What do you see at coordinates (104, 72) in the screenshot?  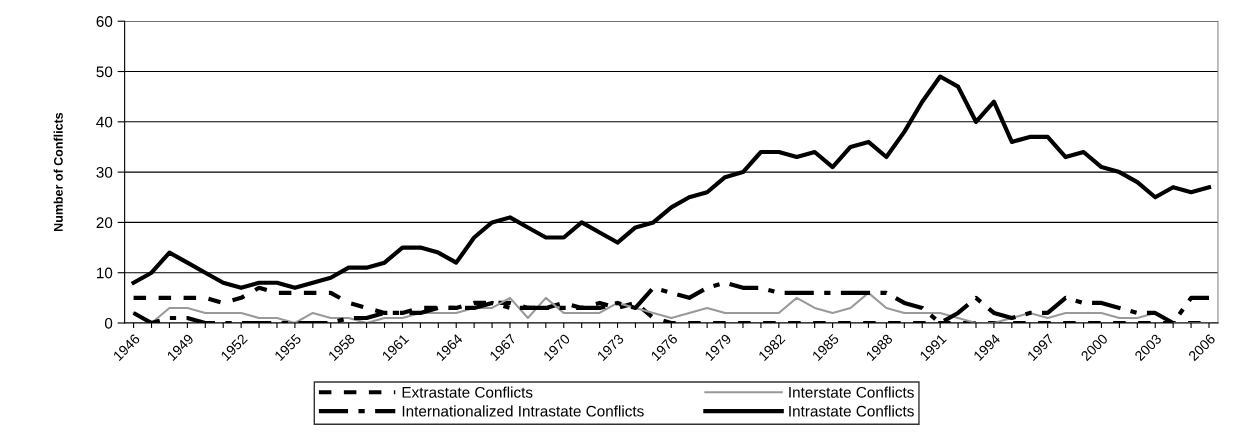 I see `y-tick-label: 50` at bounding box center [104, 72].